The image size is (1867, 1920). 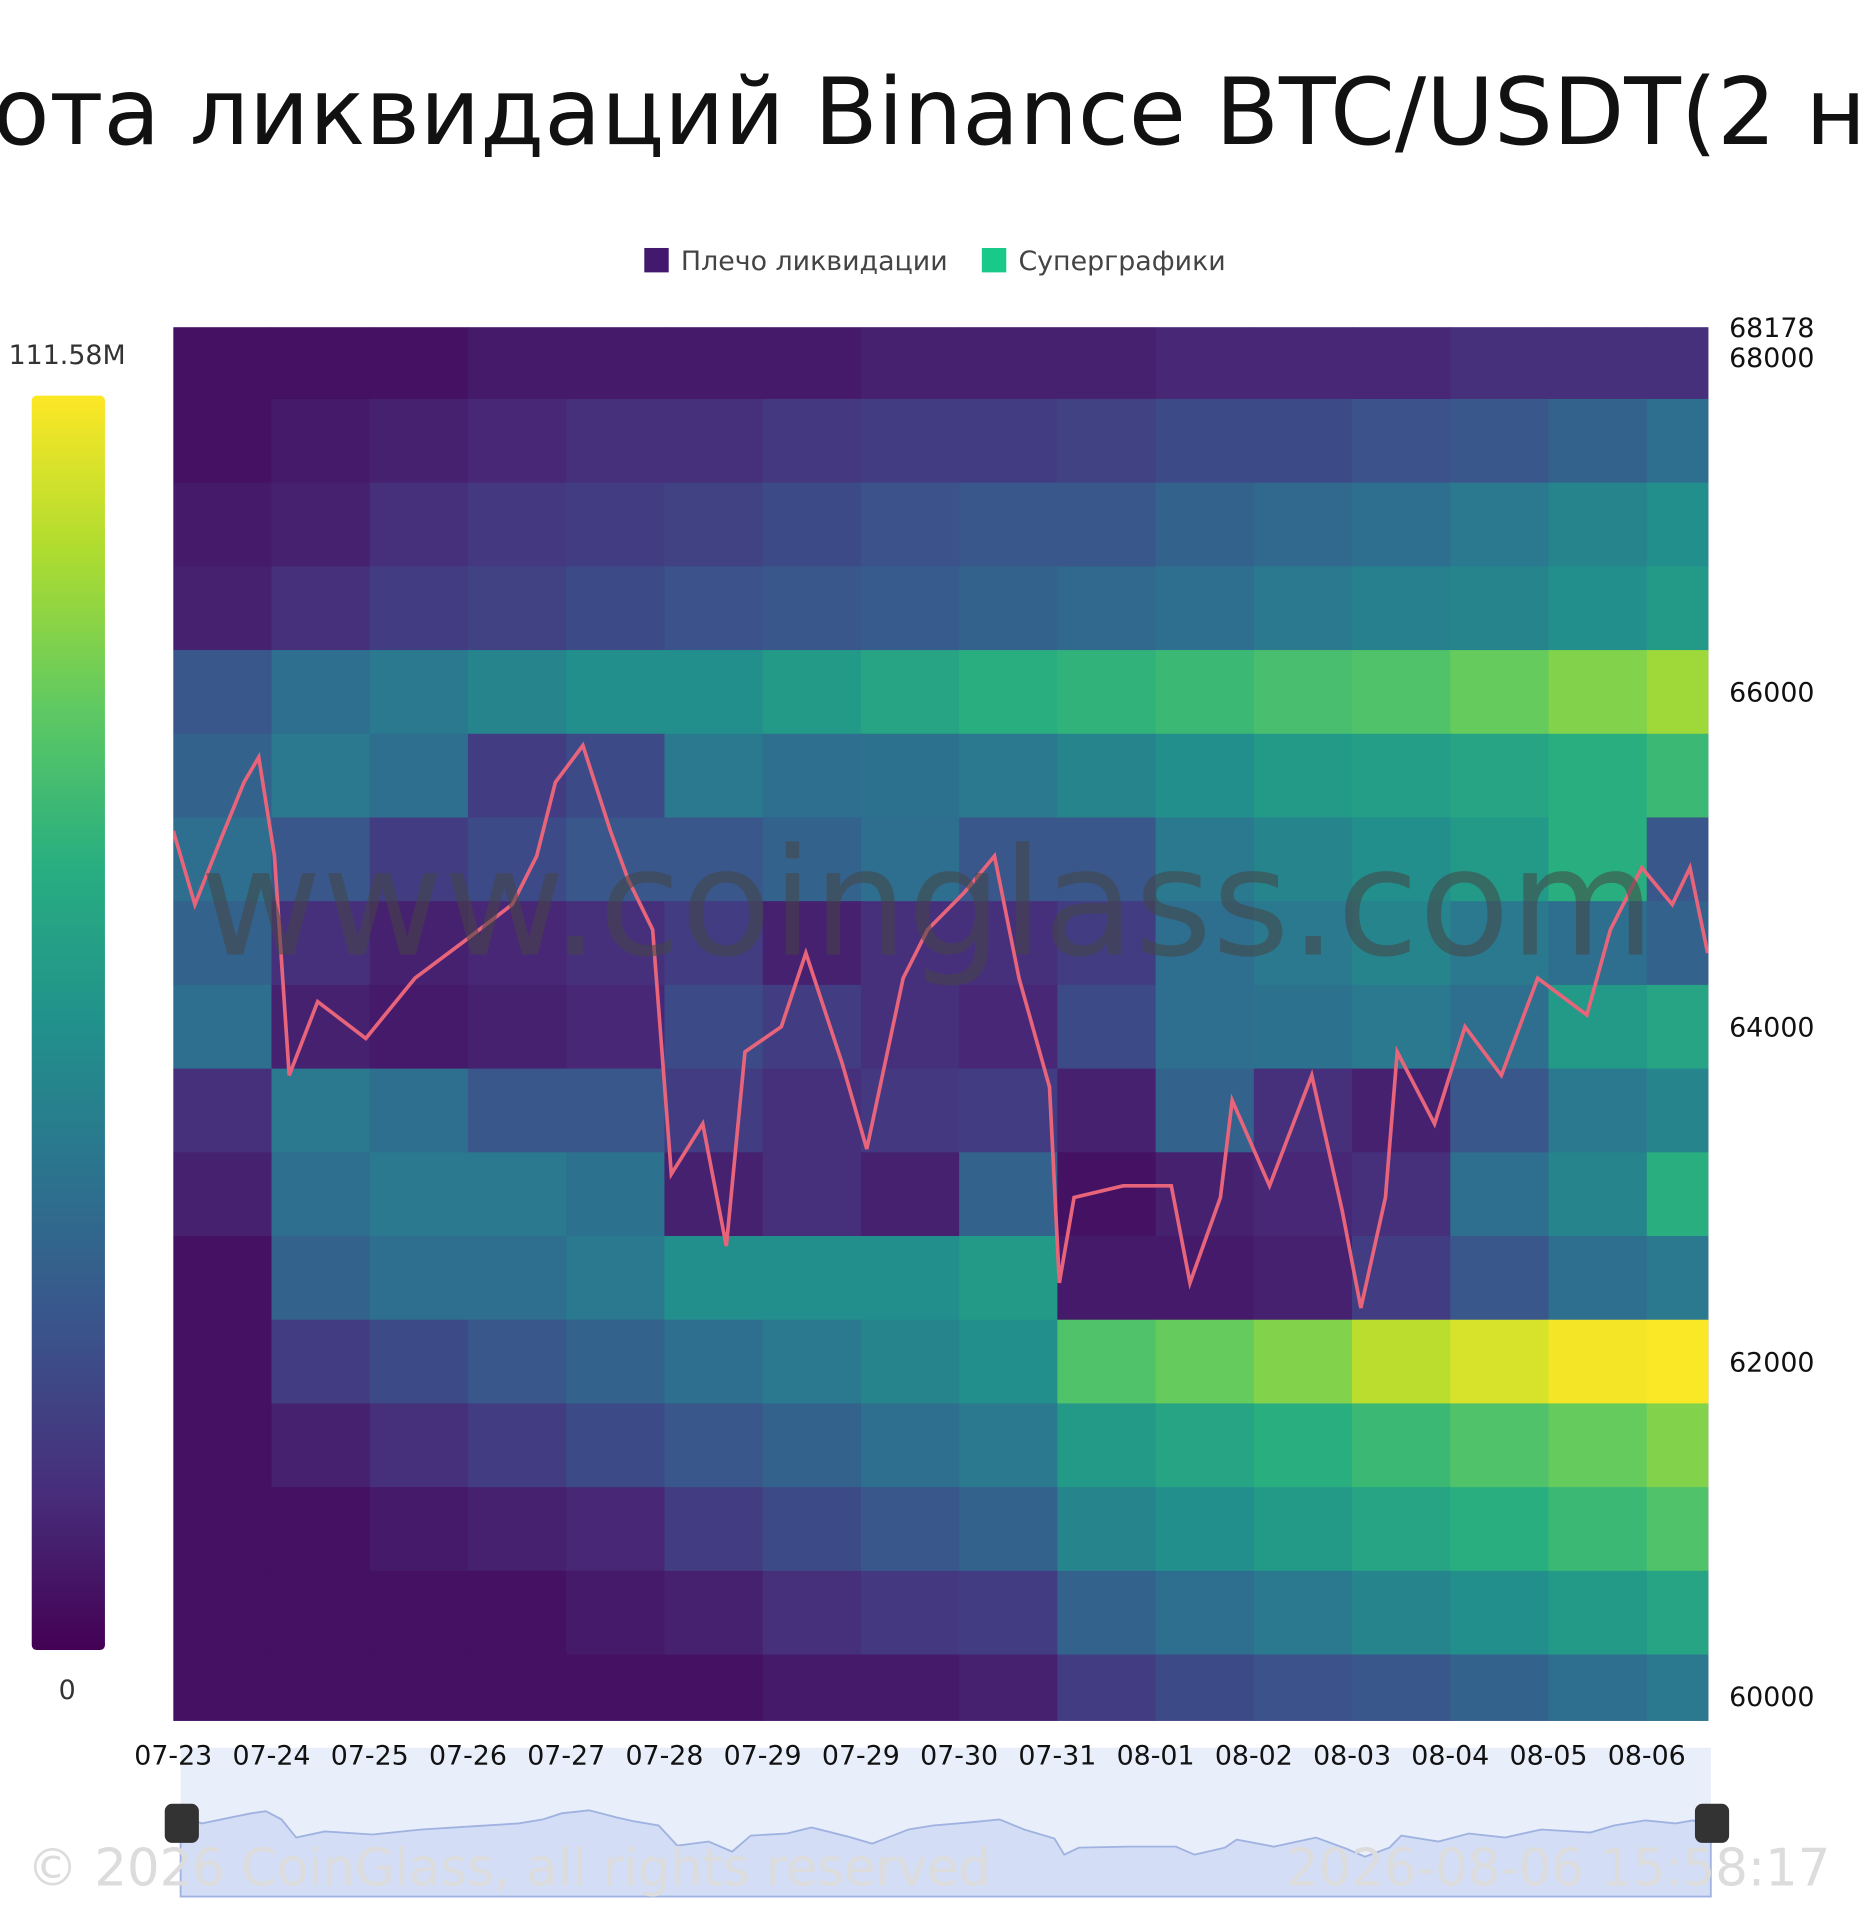 I want to click on x-tick-label: 08-04, so click(x=1450, y=1756).